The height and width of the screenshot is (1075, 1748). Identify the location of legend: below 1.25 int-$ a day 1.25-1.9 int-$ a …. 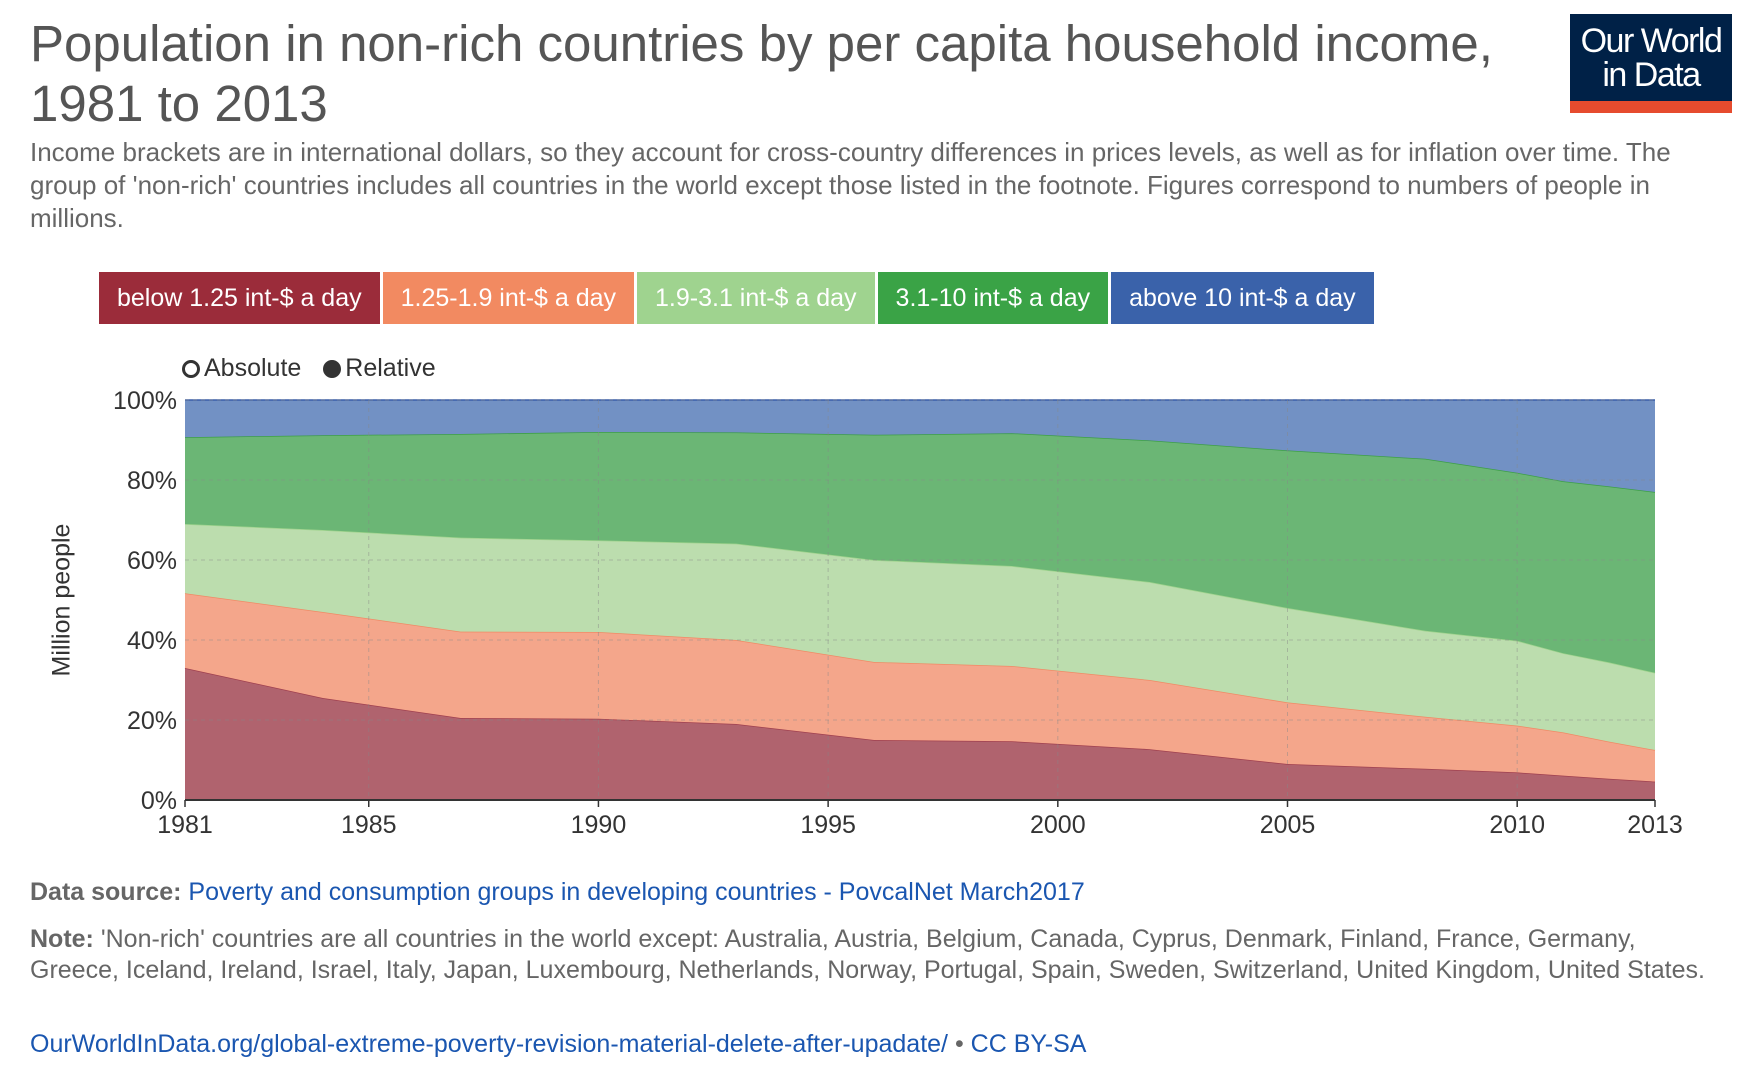
(736, 298).